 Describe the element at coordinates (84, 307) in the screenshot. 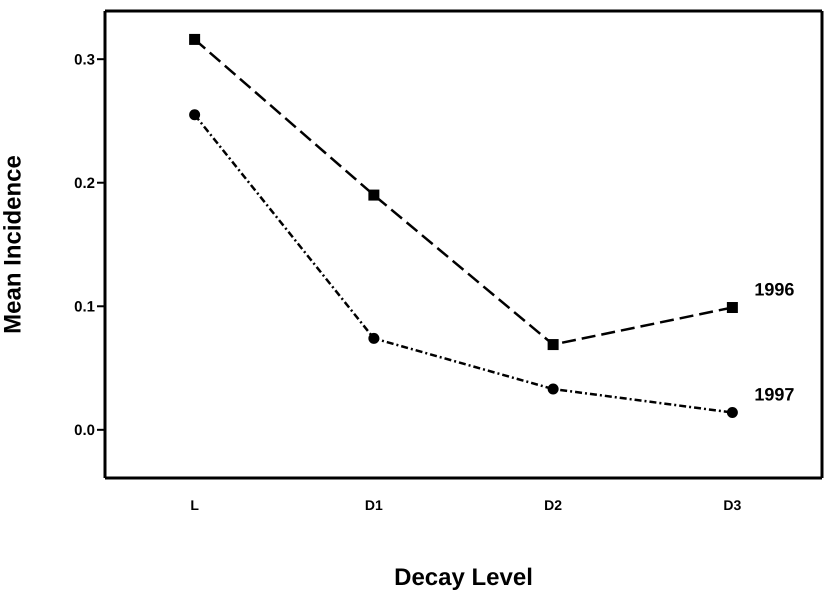

I see `y-tick-label: 0.1` at that location.